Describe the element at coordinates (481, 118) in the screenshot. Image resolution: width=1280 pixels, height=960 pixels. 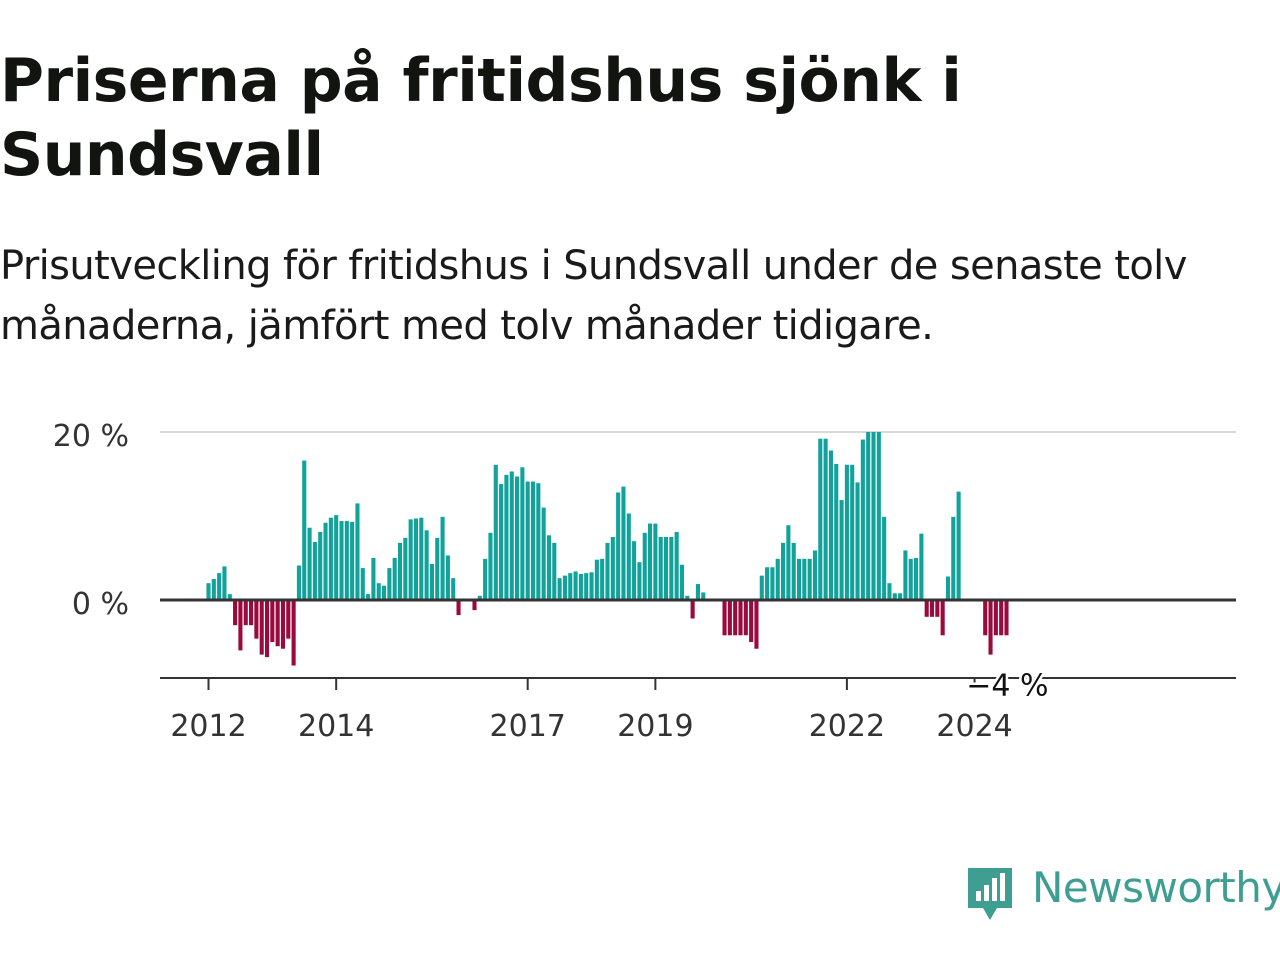
I see `page-title: Priserna på fritidshus sjönk i Sundsvall` at that location.